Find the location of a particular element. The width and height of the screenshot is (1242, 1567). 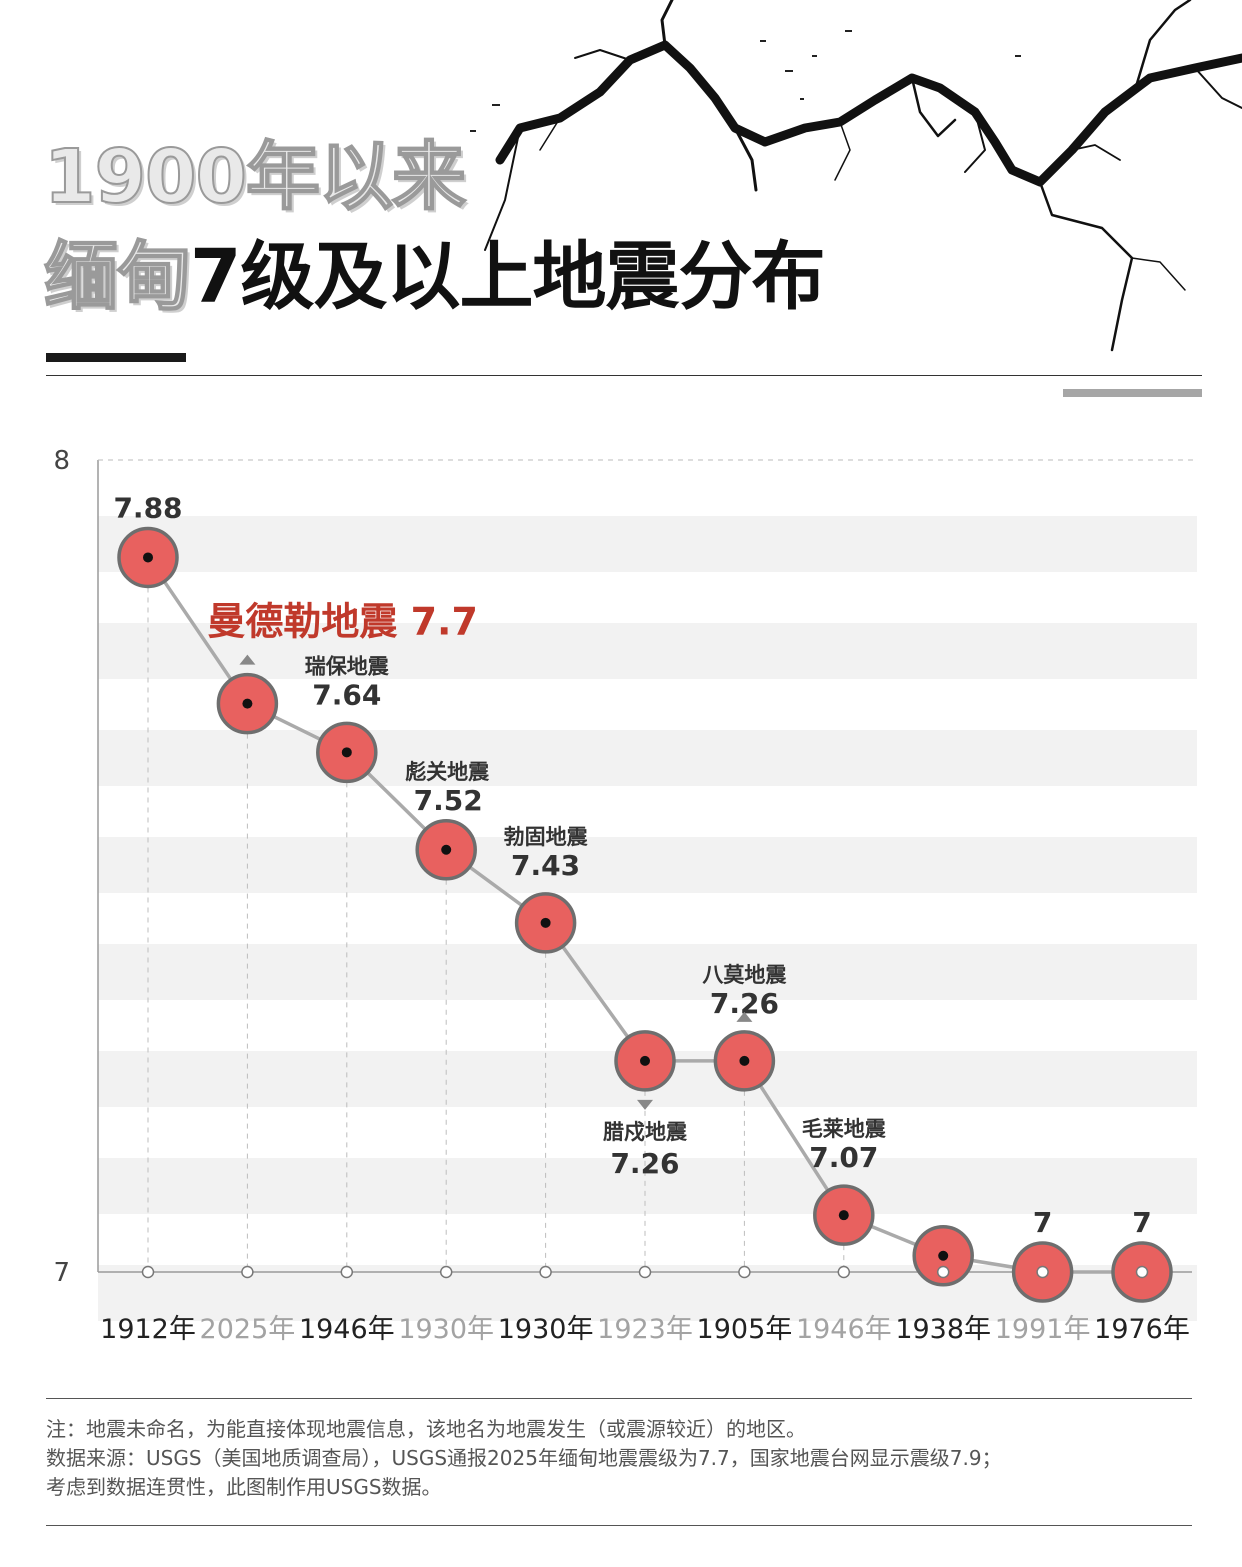

x-tick-label: 1938年 is located at coordinates (943, 1329).